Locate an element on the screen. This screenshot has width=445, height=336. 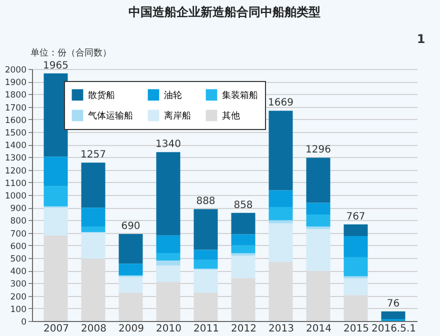
y-tick-label: 0 is located at coordinates (23, 323).